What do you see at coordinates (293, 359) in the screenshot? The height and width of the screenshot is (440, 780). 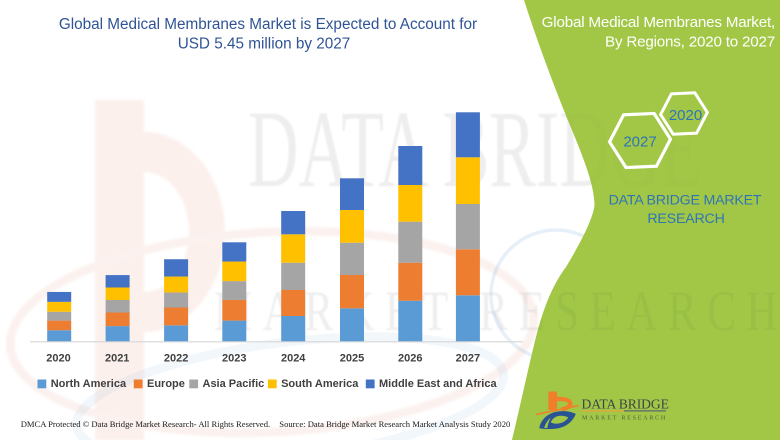 I see `svg-text: 2024` at bounding box center [293, 359].